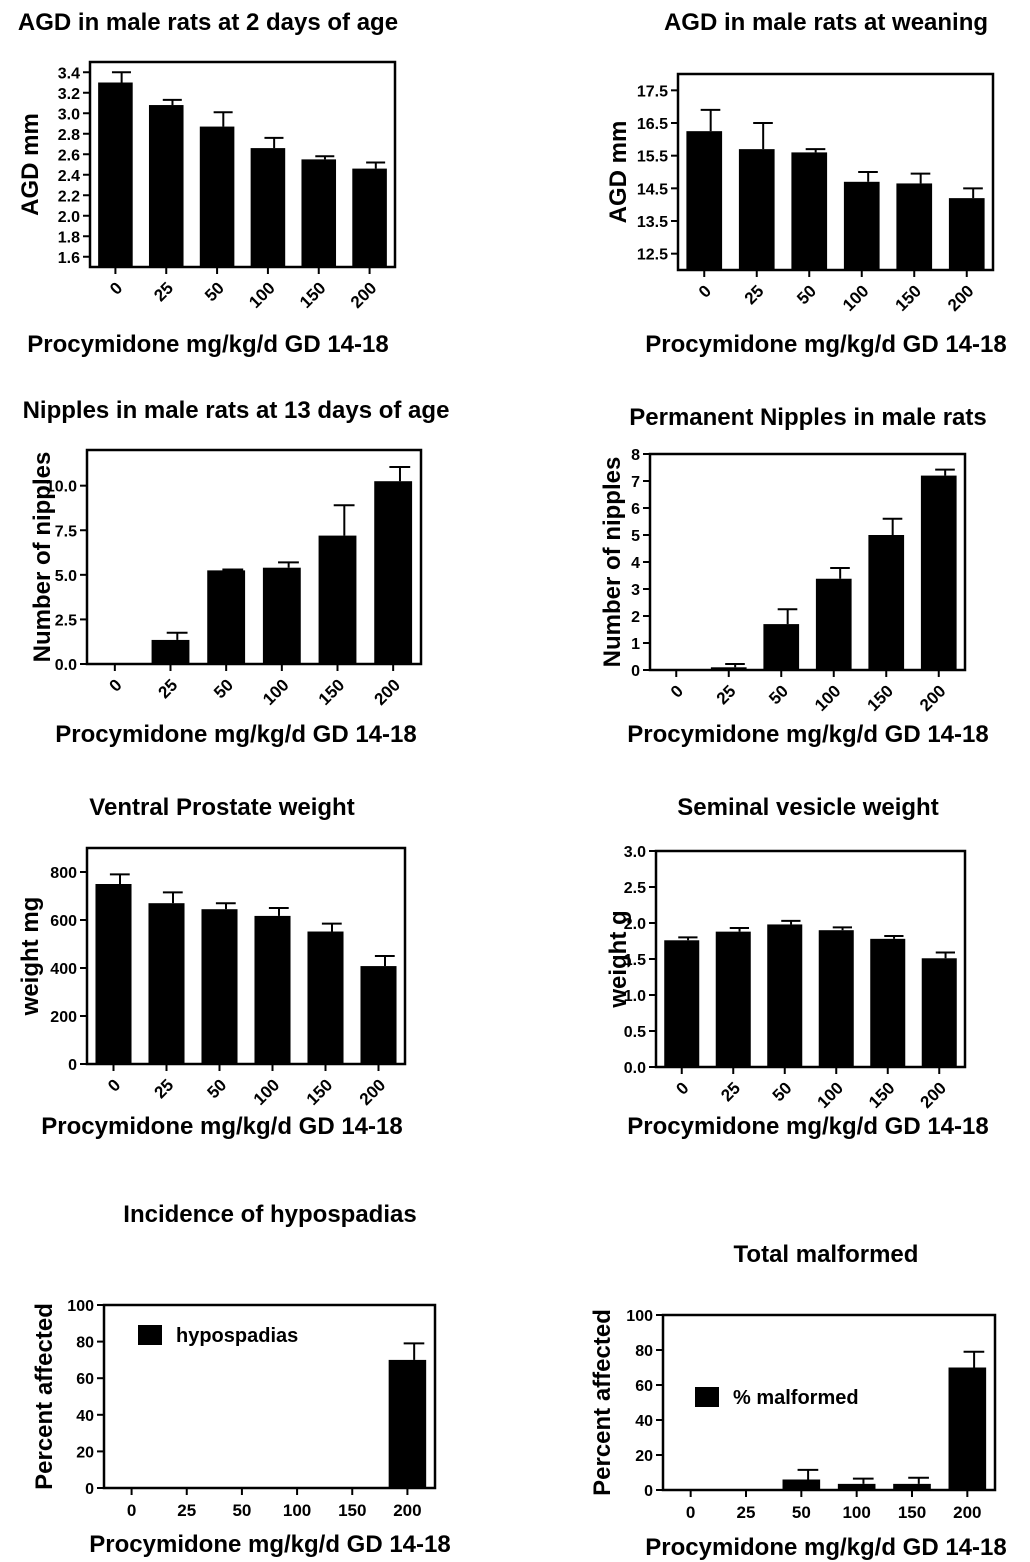 The image size is (1030, 1562). What do you see at coordinates (85, 1379) in the screenshot?
I see `y-tick-label: 60` at bounding box center [85, 1379].